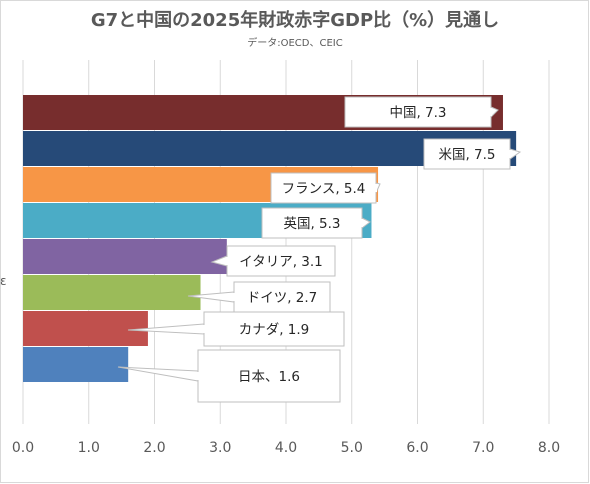 The image size is (590, 484). I want to click on chart-title: G7と中国の2025年財政赤字GDP比（%）見通し, so click(295, 20).